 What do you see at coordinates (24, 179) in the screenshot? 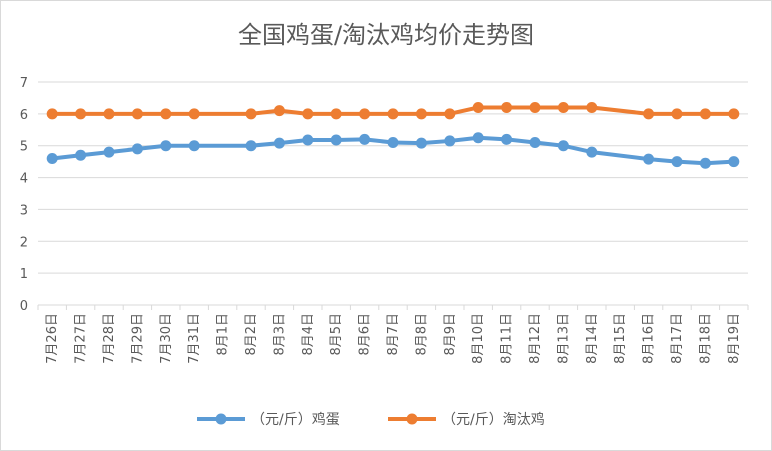
I see `y-tick-label: 4` at bounding box center [24, 179].